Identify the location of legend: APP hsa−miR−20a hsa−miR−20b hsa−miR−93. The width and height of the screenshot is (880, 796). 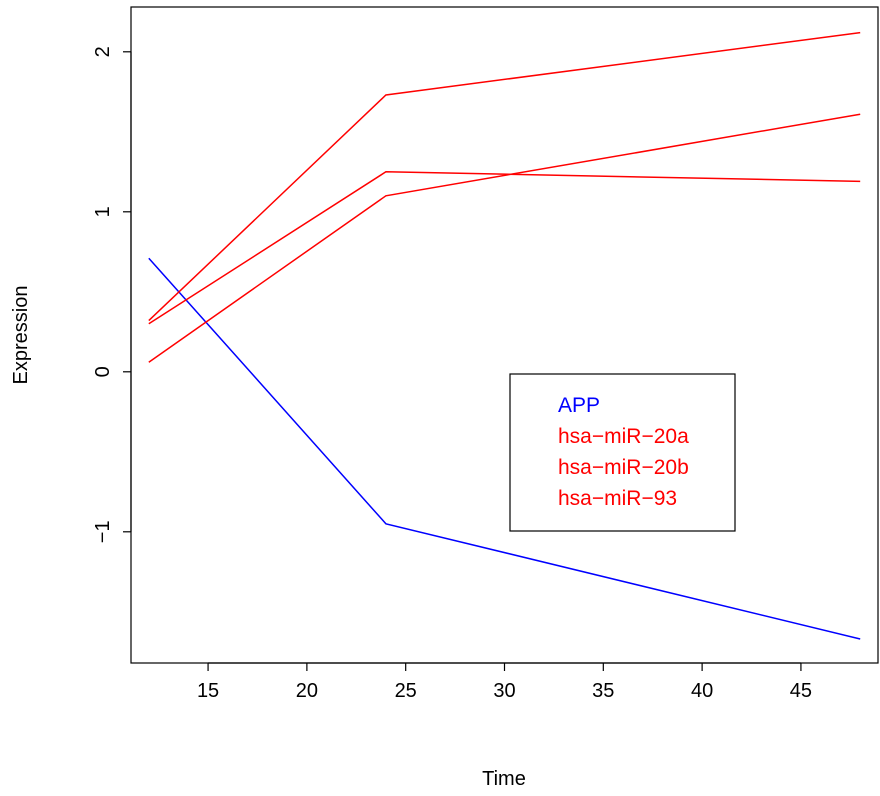
(622, 452).